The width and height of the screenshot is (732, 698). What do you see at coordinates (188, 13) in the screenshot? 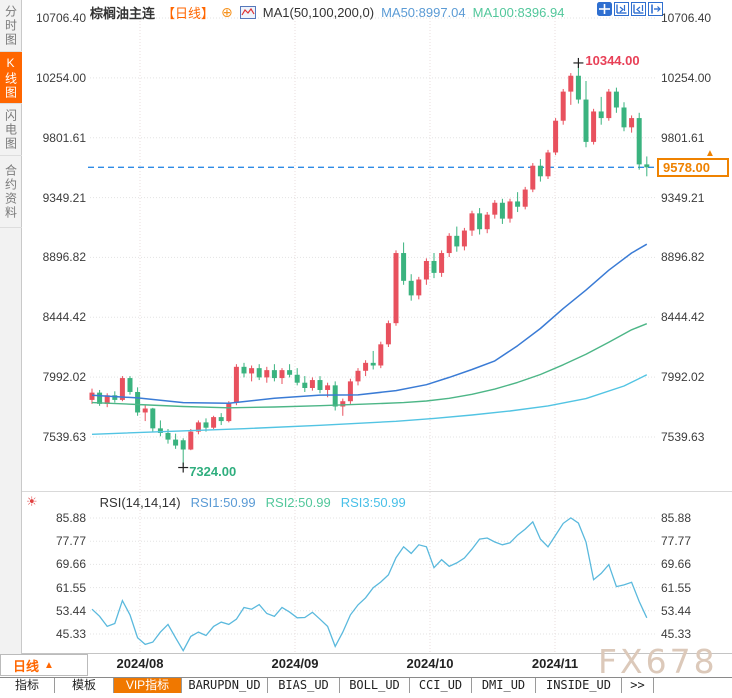
I see `period-tag: 【日线】` at bounding box center [188, 13].